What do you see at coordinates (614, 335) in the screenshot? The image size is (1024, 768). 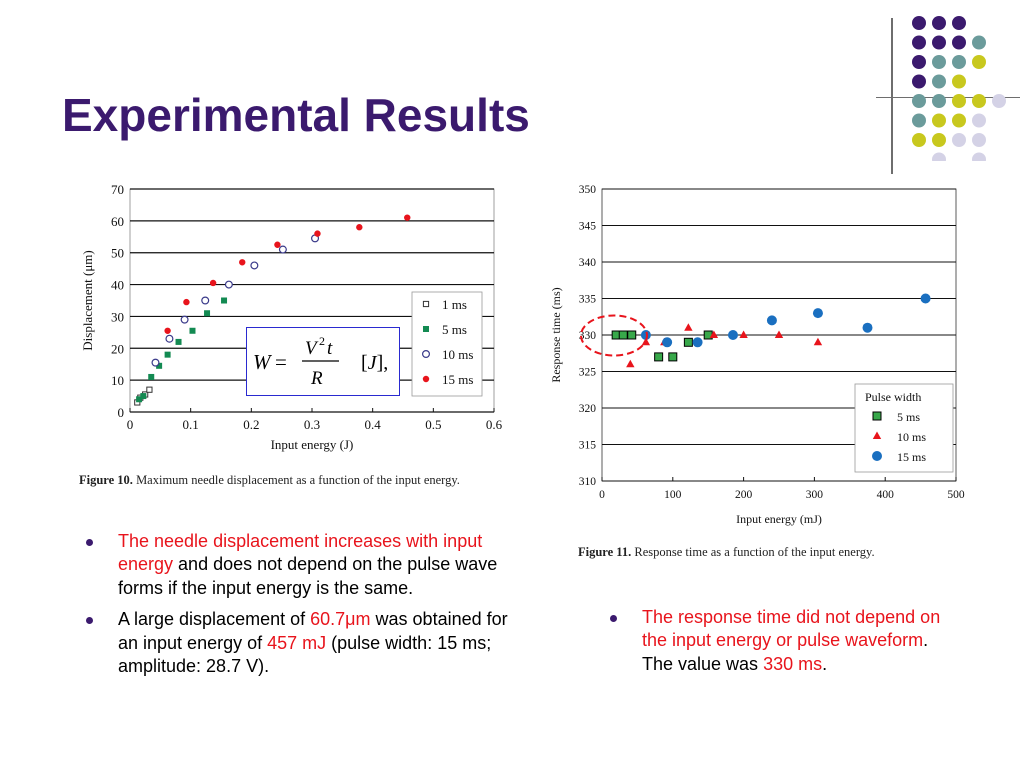 I see `highlight-ellipse` at bounding box center [614, 335].